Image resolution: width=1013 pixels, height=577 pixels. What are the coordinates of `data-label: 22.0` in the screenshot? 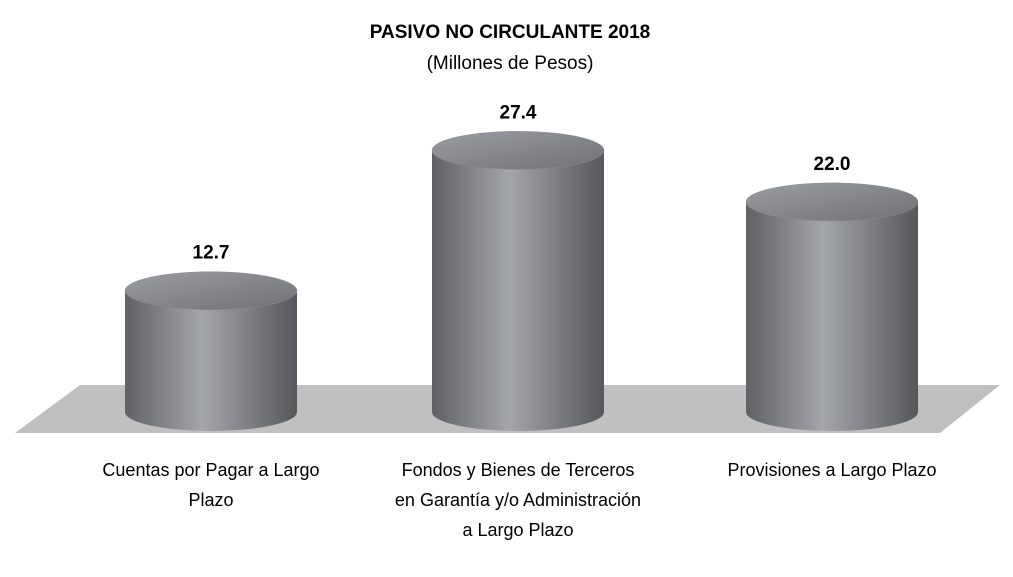 It's located at (832, 164).